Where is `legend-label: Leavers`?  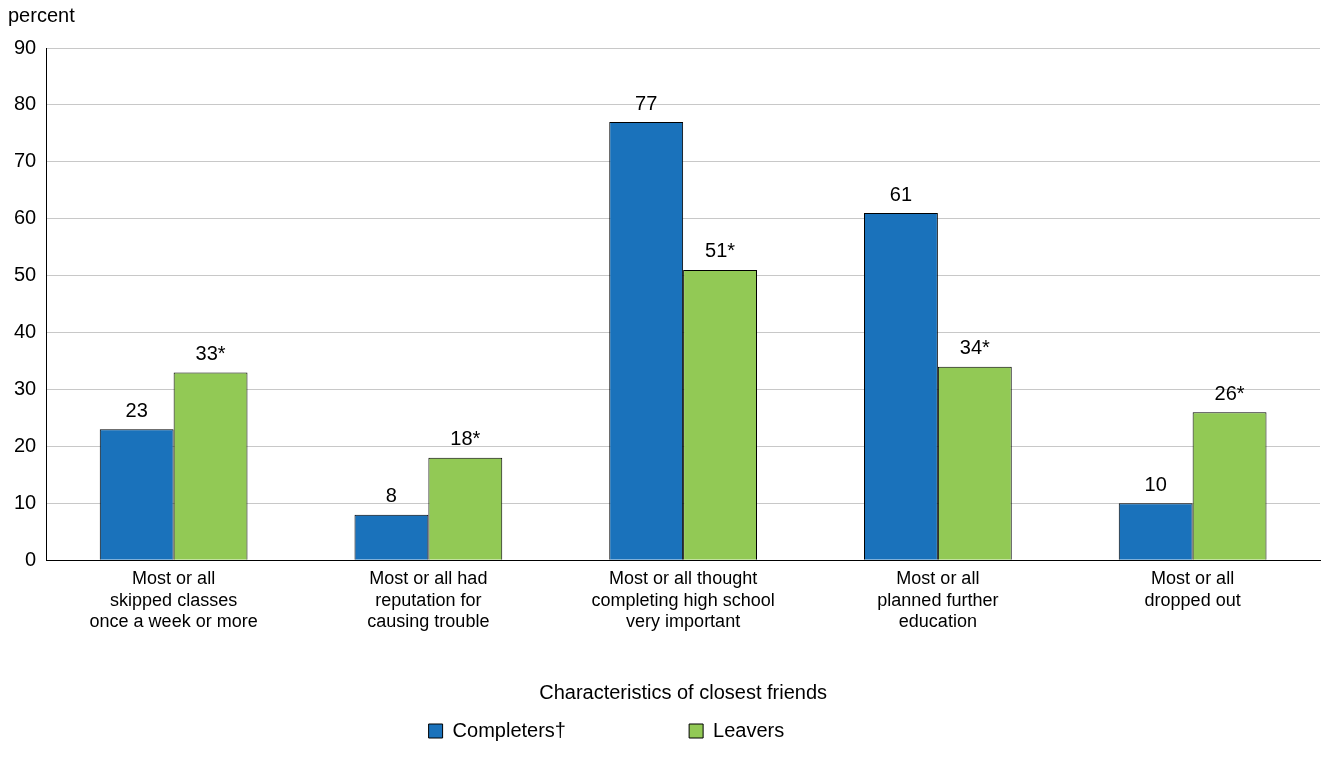 legend-label: Leavers is located at coordinates (804, 729).